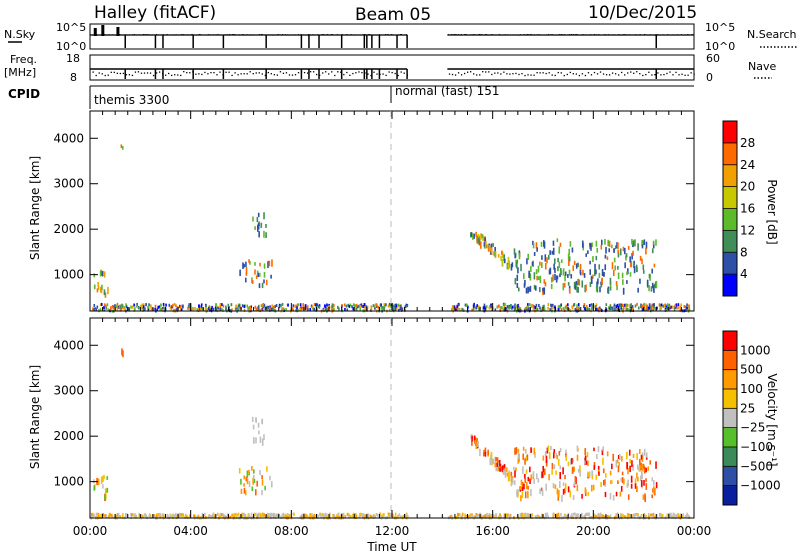 Image resolution: width=800 pixels, height=554 pixels. What do you see at coordinates (68, 275) in the screenshot?
I see `y-tick-label: 1000` at bounding box center [68, 275].